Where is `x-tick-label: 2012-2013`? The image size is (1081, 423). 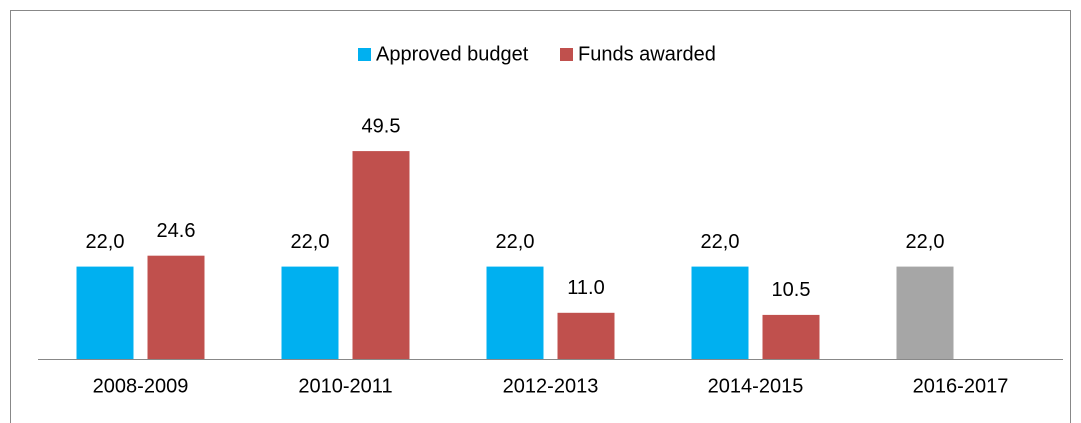 x-tick-label: 2012-2013 is located at coordinates (551, 386).